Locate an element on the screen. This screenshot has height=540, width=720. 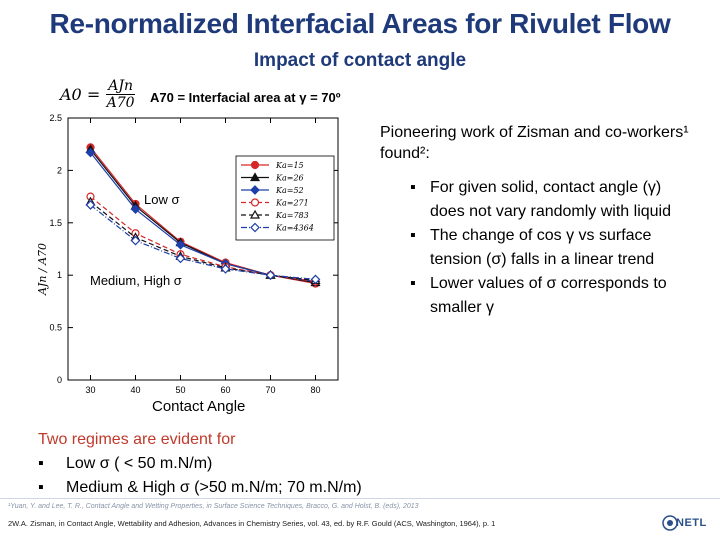
legend-label: Ka=783 is located at coordinates (292, 215).